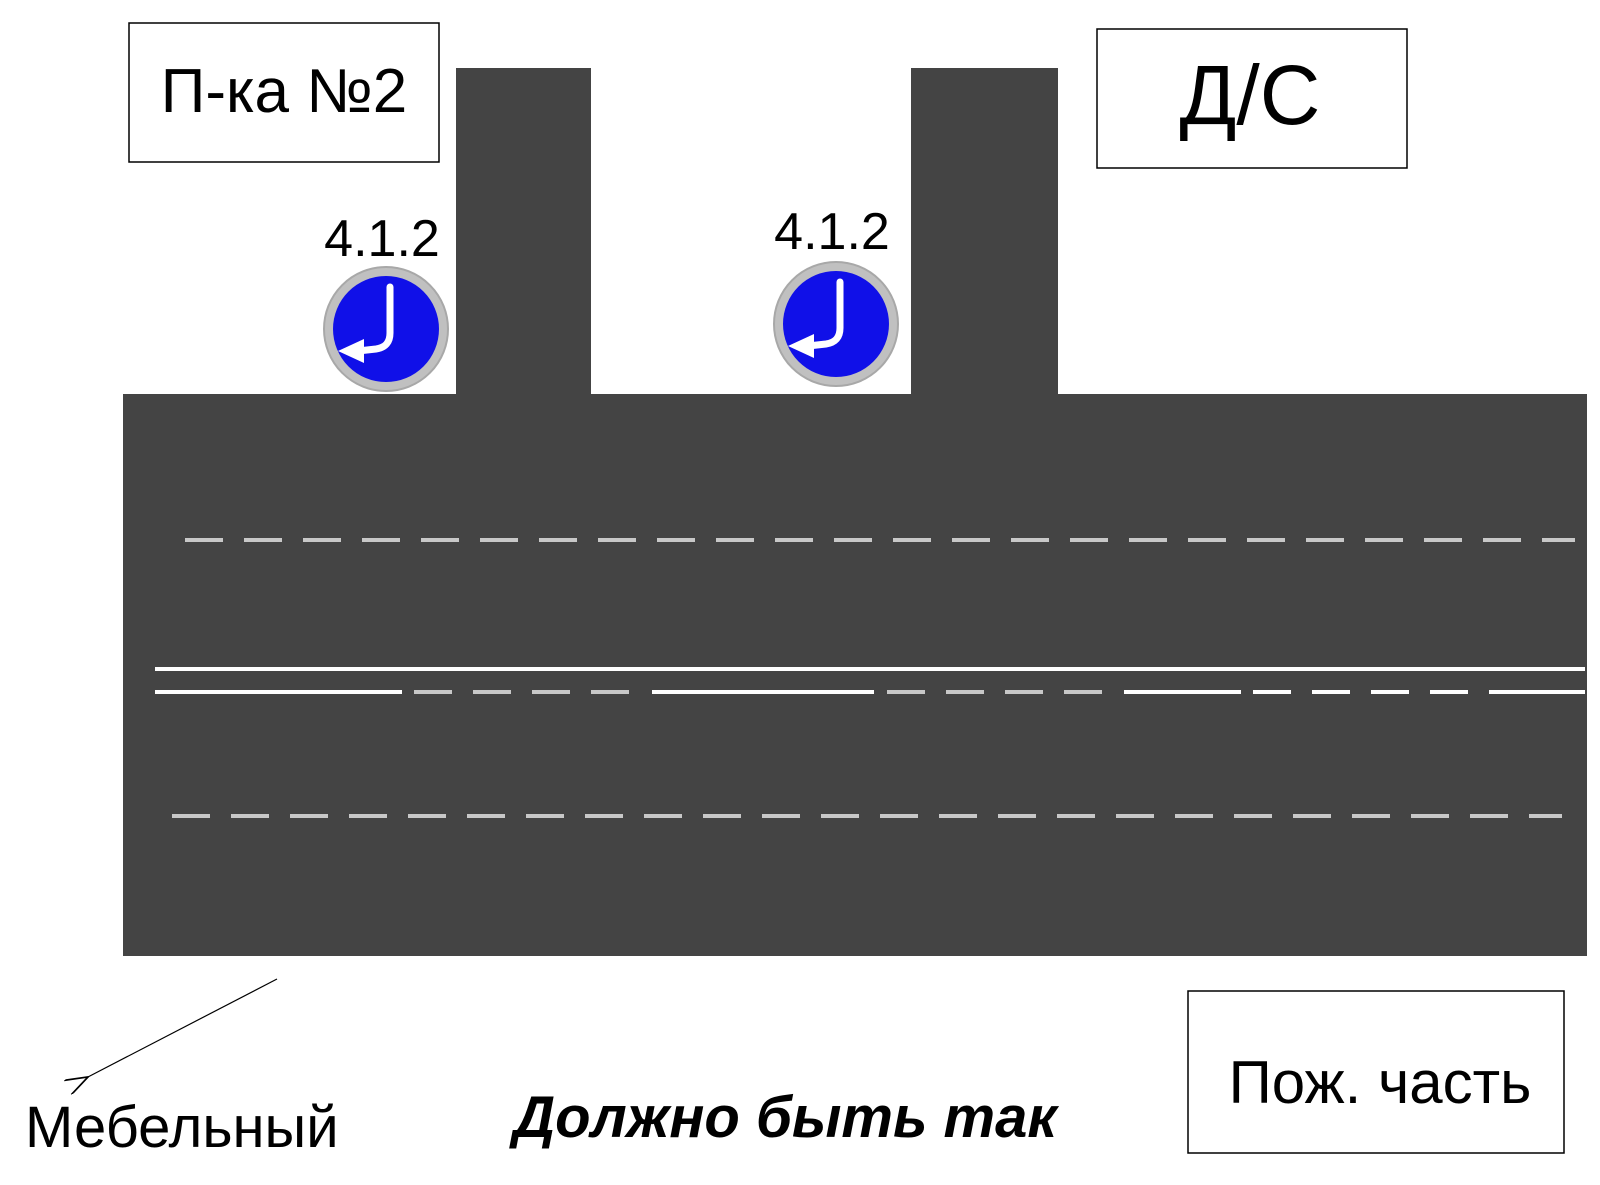 The image size is (1600, 1185). What do you see at coordinates (182, 1127) in the screenshot?
I see `direction-label: Мебельный` at bounding box center [182, 1127].